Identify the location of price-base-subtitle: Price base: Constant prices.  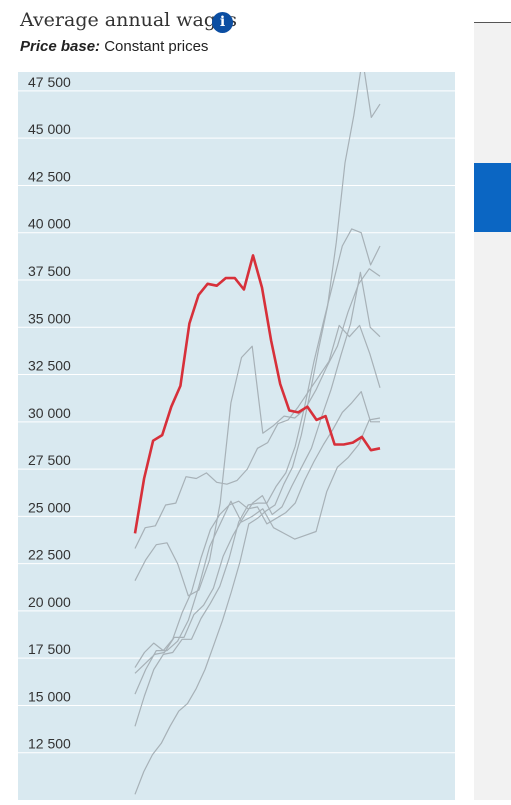
(114, 46).